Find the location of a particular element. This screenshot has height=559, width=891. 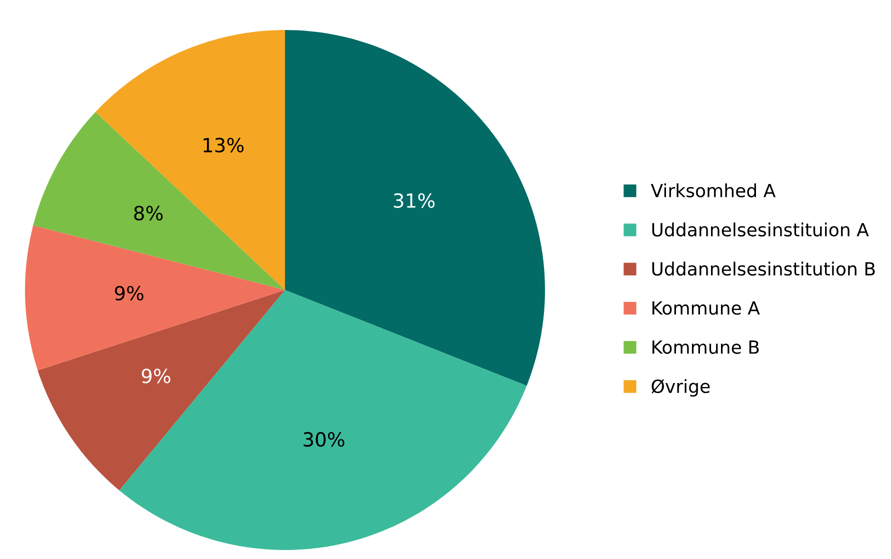

data-label: 8% is located at coordinates (148, 213).